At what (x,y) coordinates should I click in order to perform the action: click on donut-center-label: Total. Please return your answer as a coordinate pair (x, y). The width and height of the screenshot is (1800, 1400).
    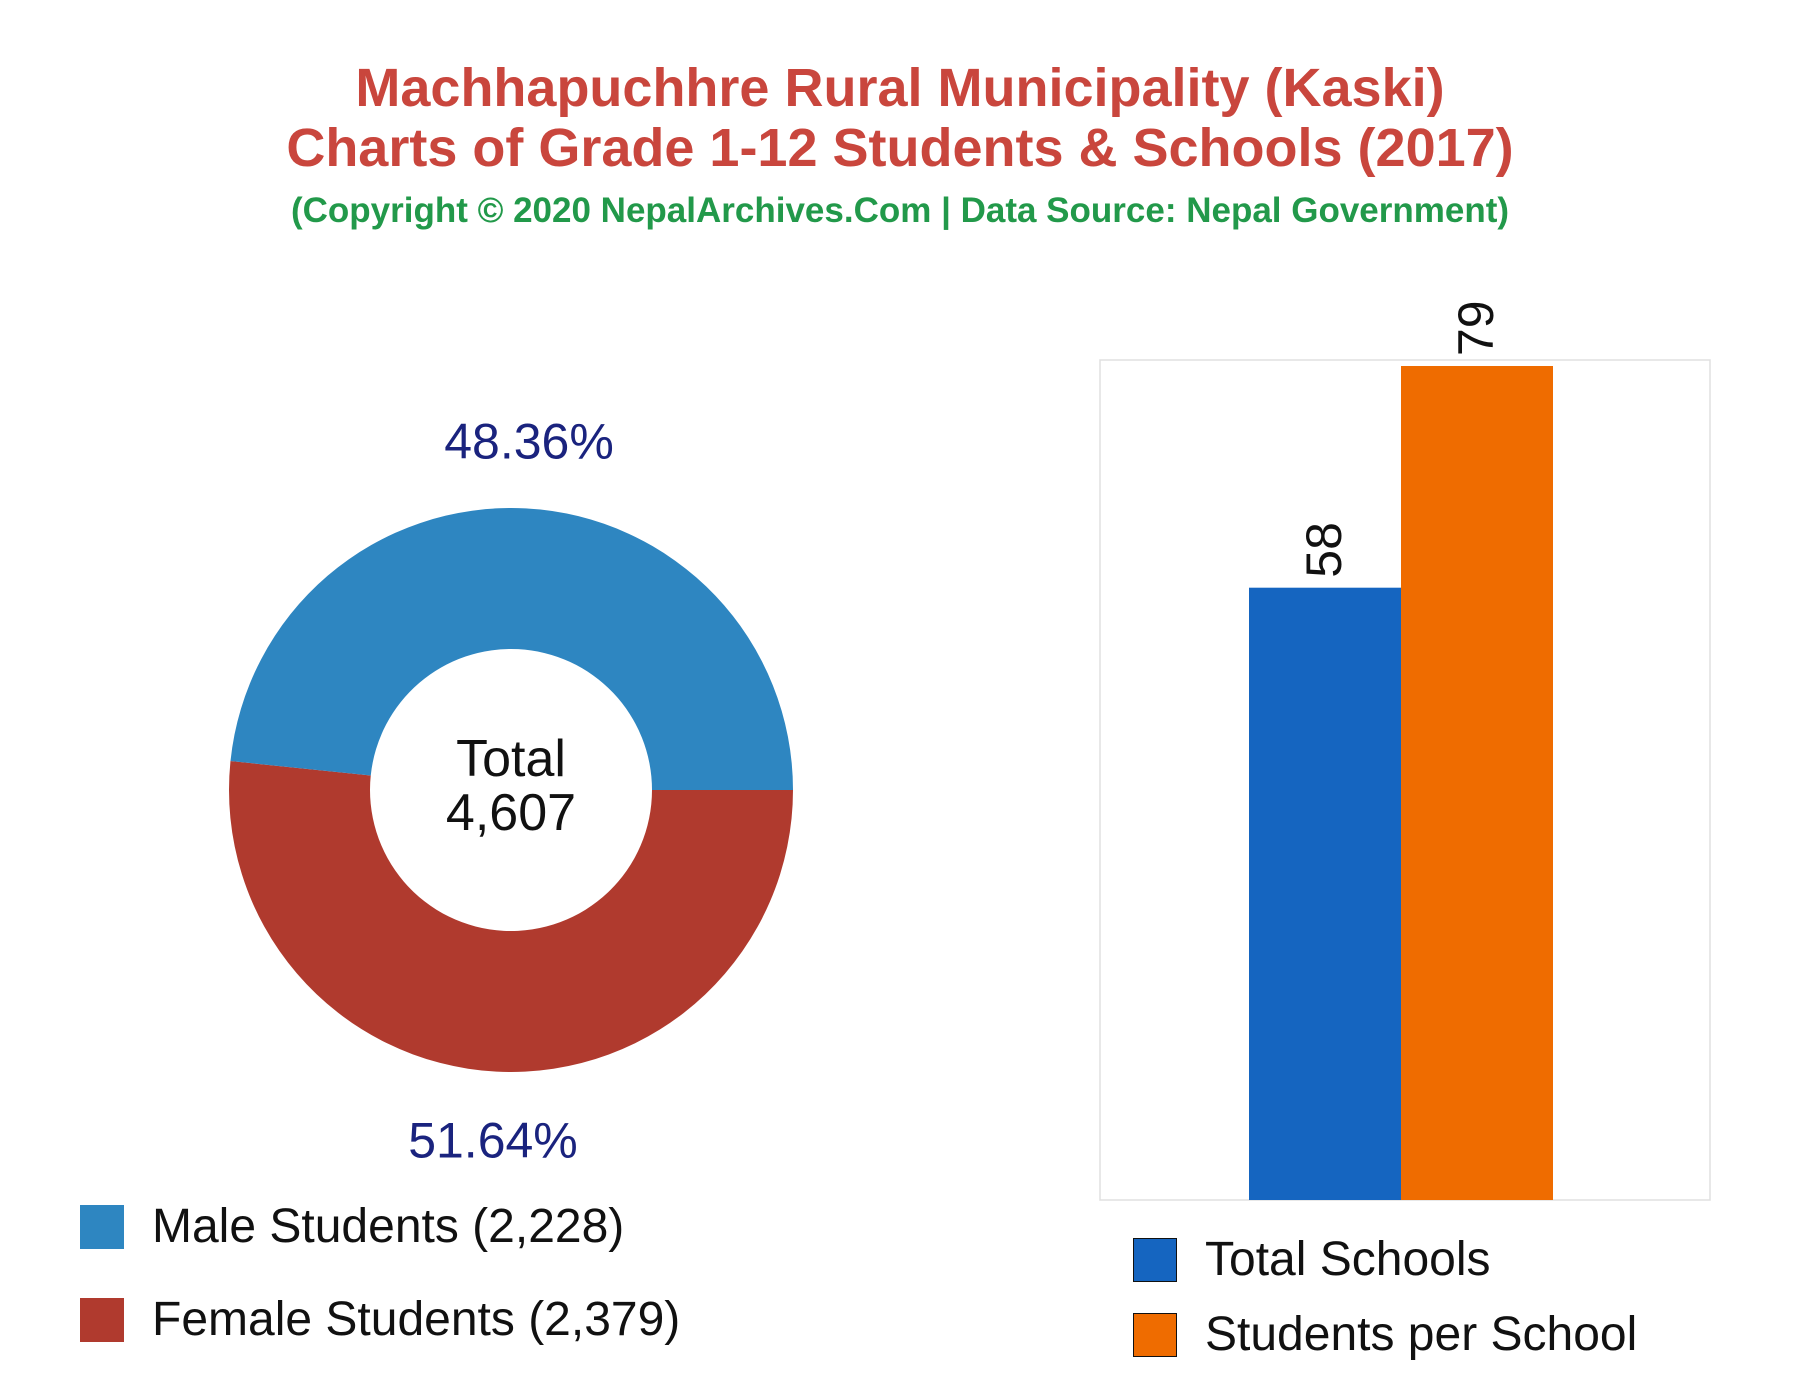
    Looking at the image, I should click on (511, 759).